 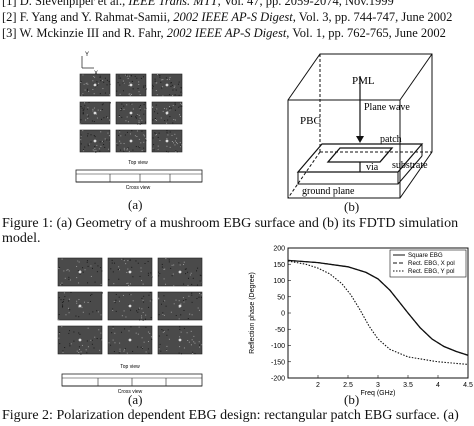 What do you see at coordinates (173, 4) in the screenshot?
I see `ref1-venue: IEEE Trans. MTT` at bounding box center [173, 4].